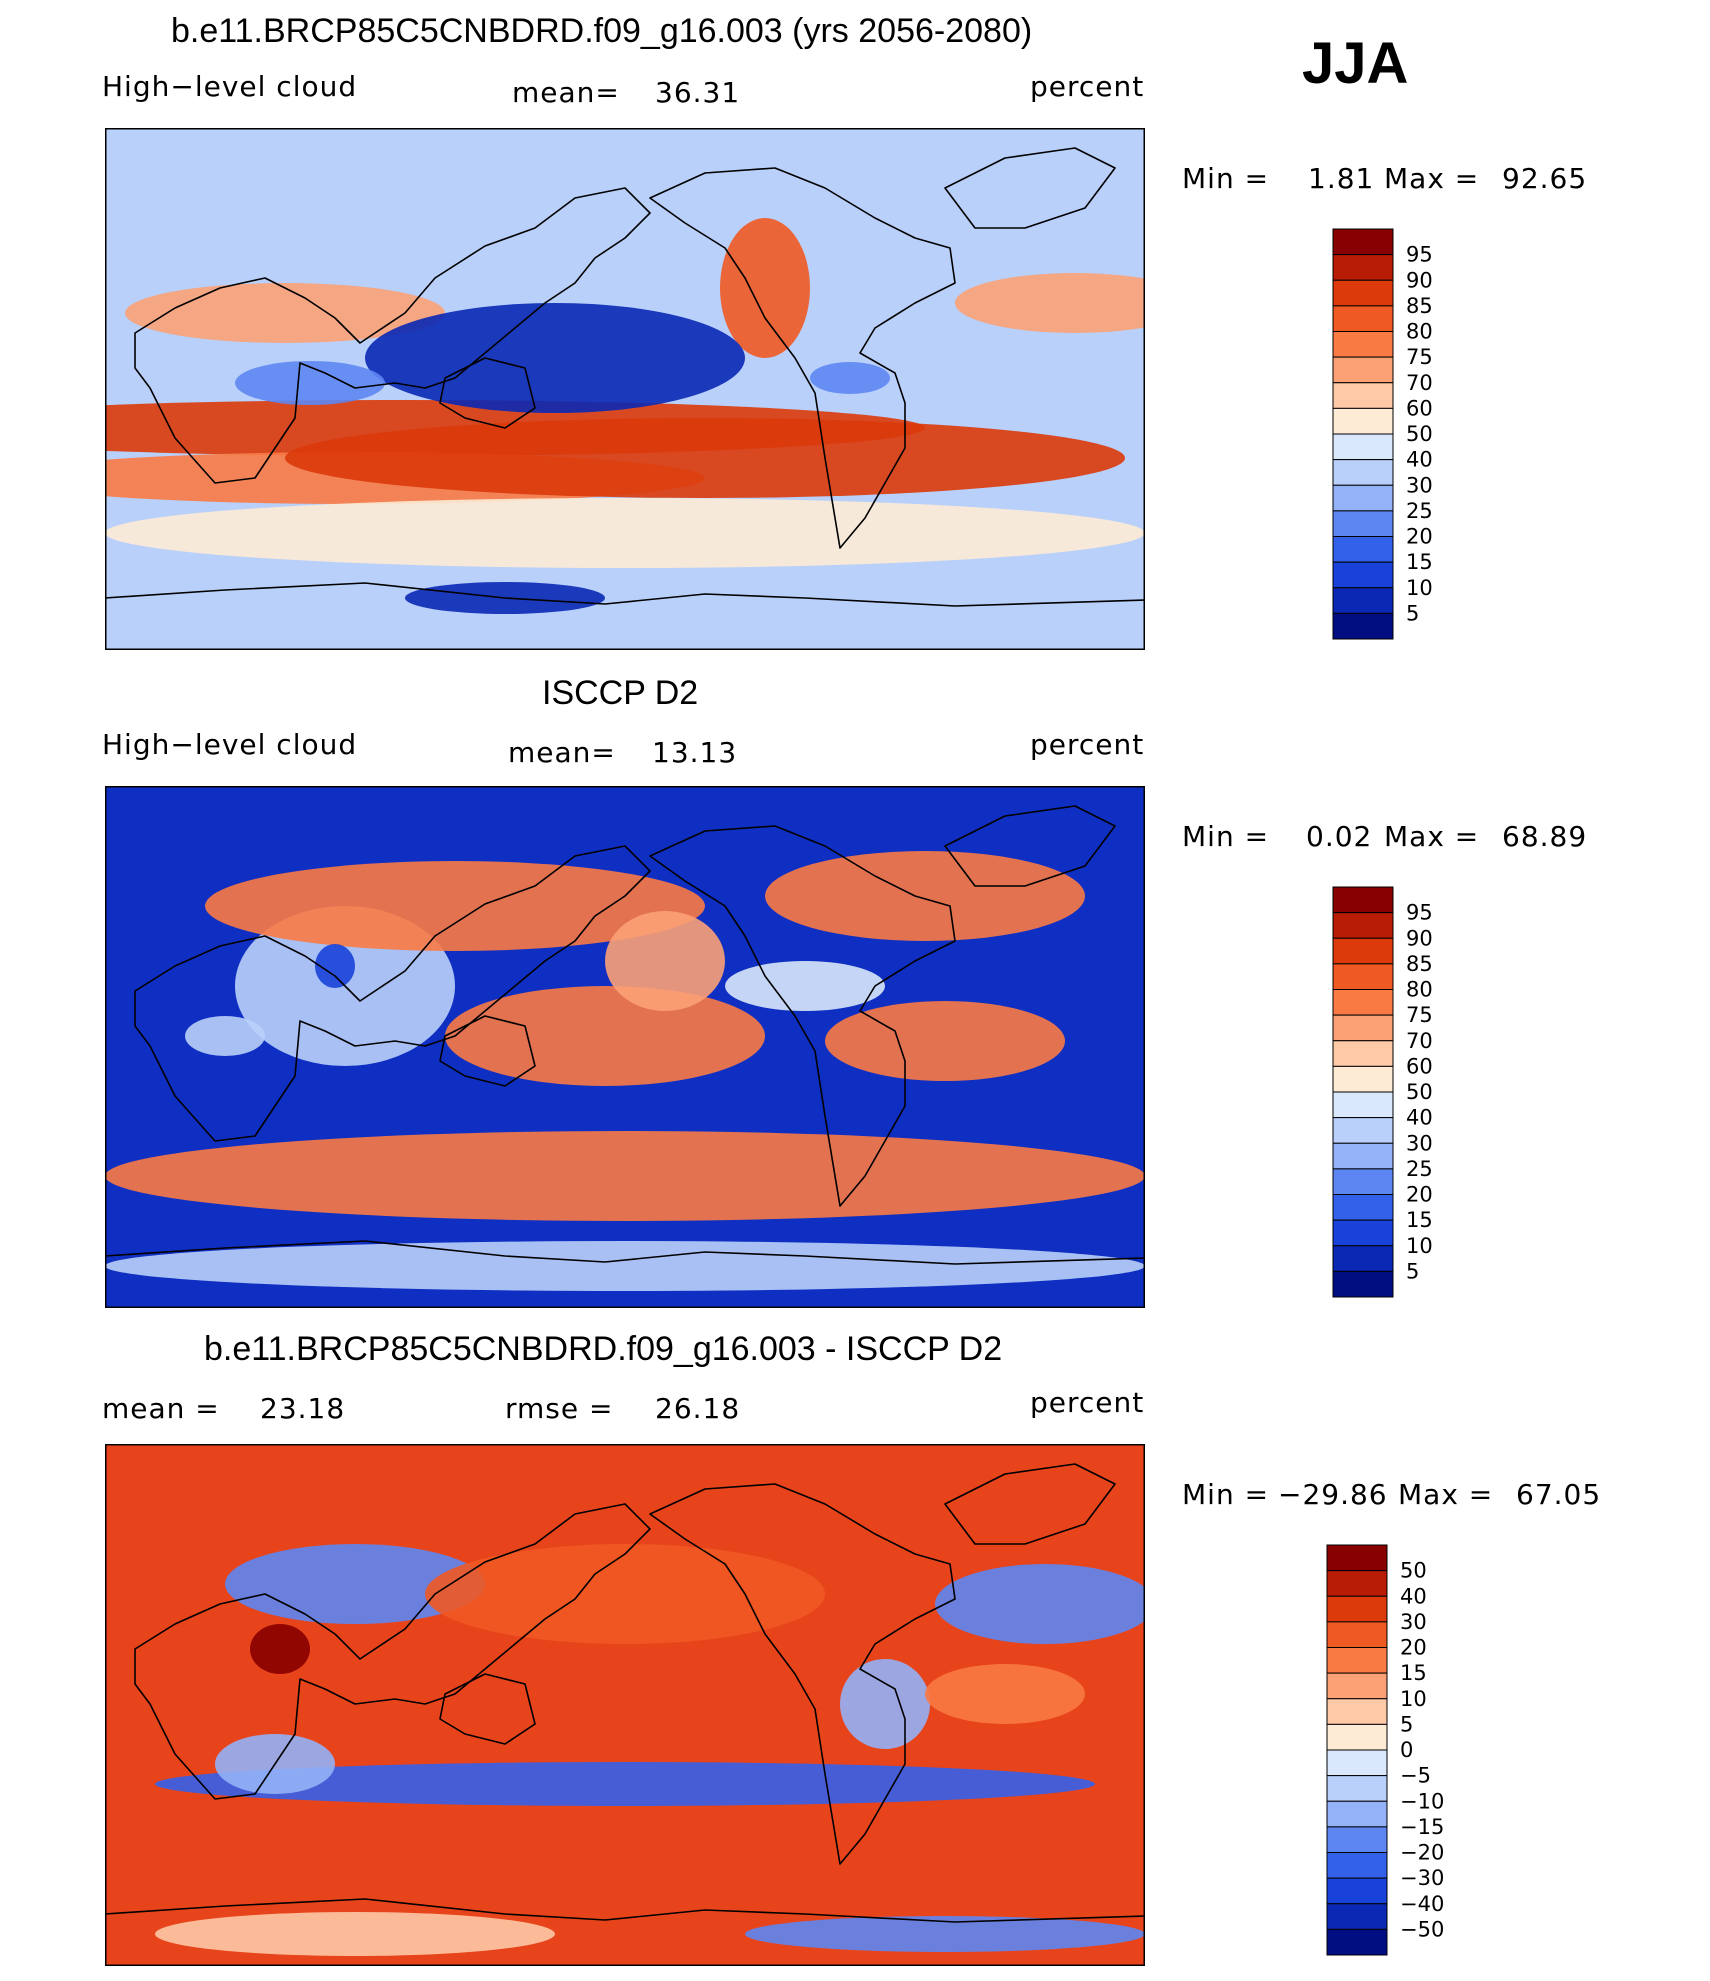 The image size is (1710, 1981). I want to click on panel-2-min-label: Min =, so click(1226, 836).